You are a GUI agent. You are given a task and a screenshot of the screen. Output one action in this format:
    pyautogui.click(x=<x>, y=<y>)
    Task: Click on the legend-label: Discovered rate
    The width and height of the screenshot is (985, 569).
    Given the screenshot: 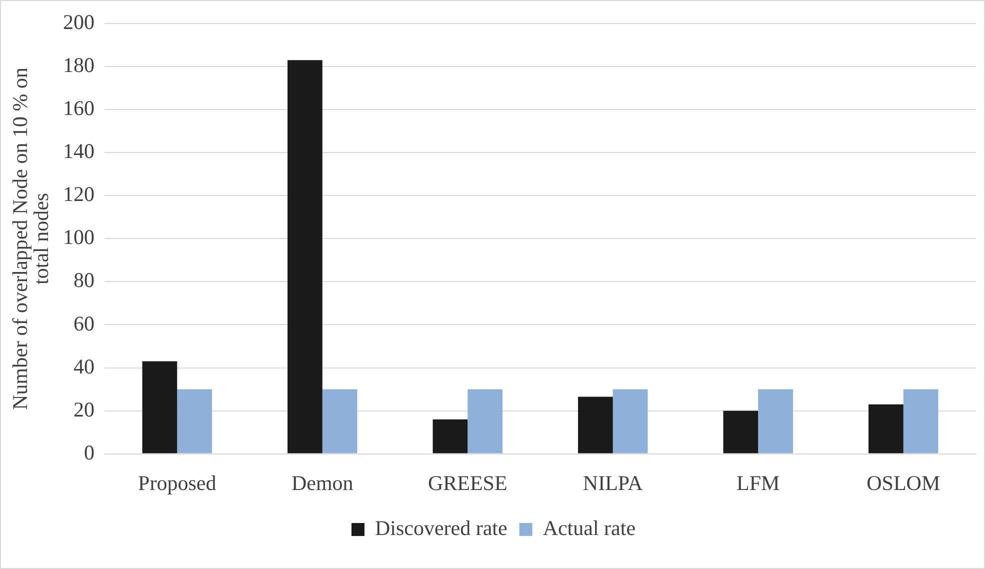 What is the action you would take?
    pyautogui.click(x=441, y=528)
    